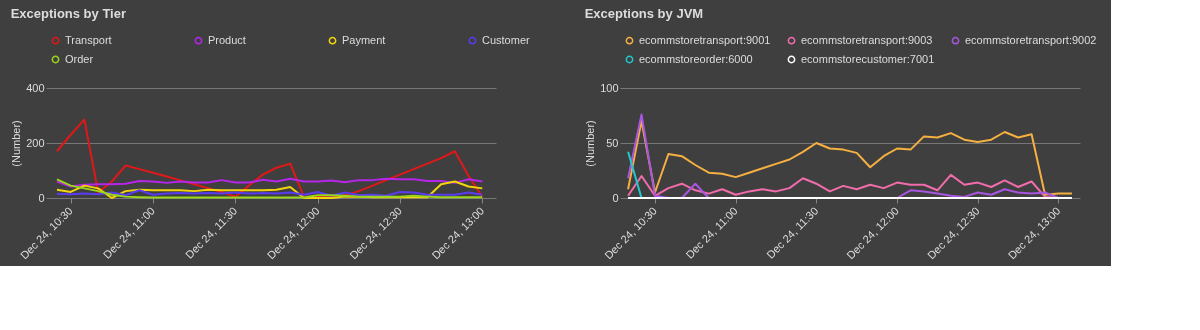 The image size is (1200, 330). I want to click on chart-title: Exceptions by Tier, so click(68, 13).